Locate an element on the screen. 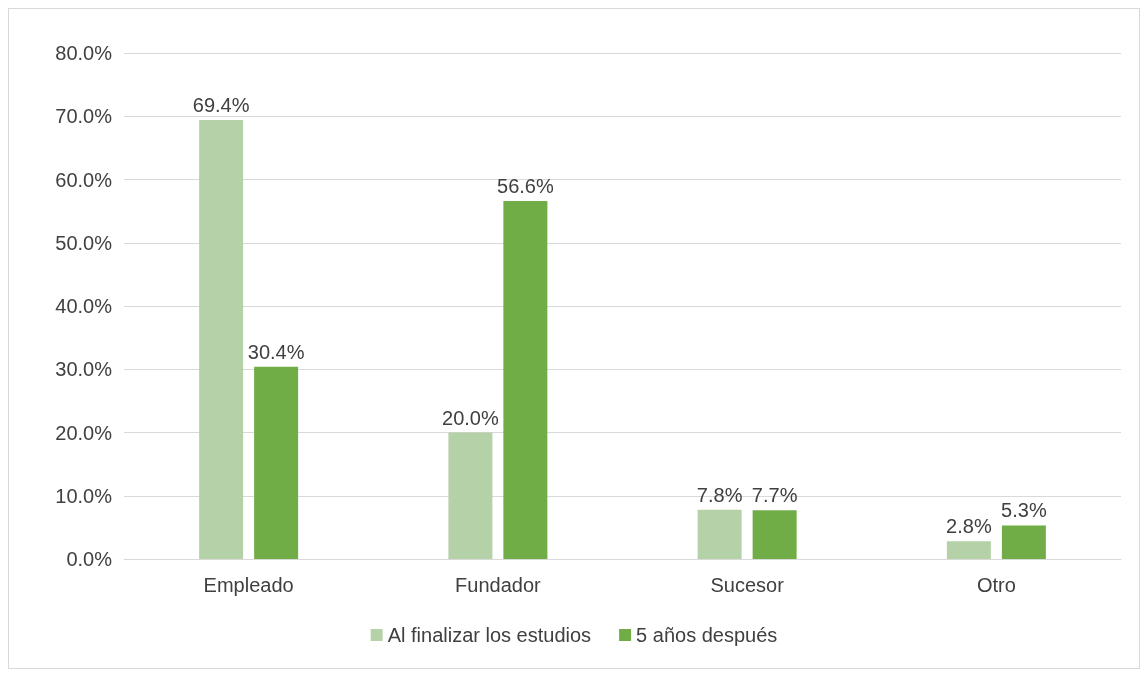  legend-label: 5 años después is located at coordinates (707, 635).